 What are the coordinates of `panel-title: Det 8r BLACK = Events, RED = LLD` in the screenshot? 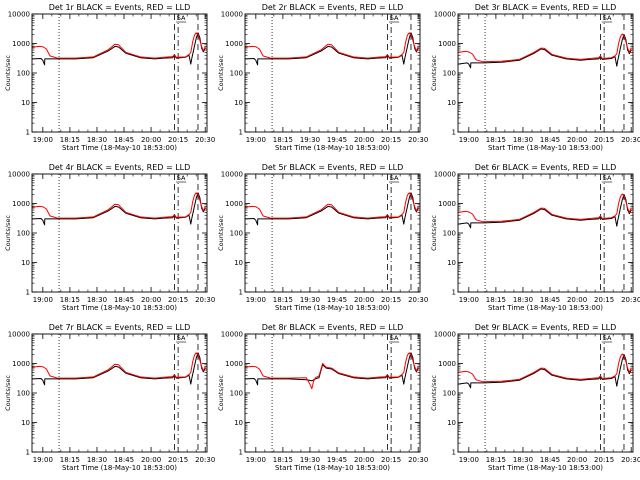 It's located at (333, 327).